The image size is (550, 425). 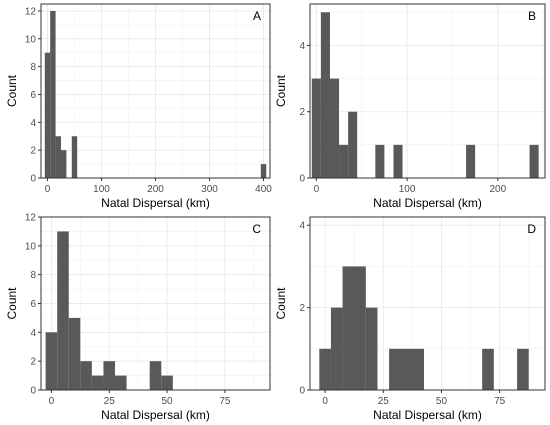 What do you see at coordinates (256, 229) in the screenshot?
I see `panel-label: C` at bounding box center [256, 229].